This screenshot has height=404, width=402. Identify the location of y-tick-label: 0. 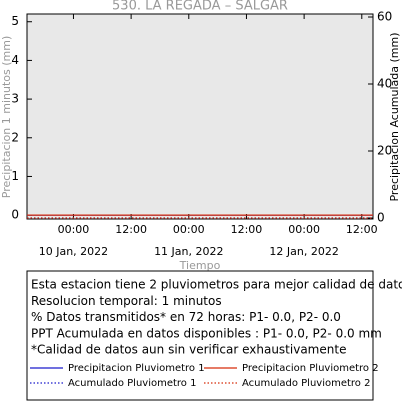
(15, 215).